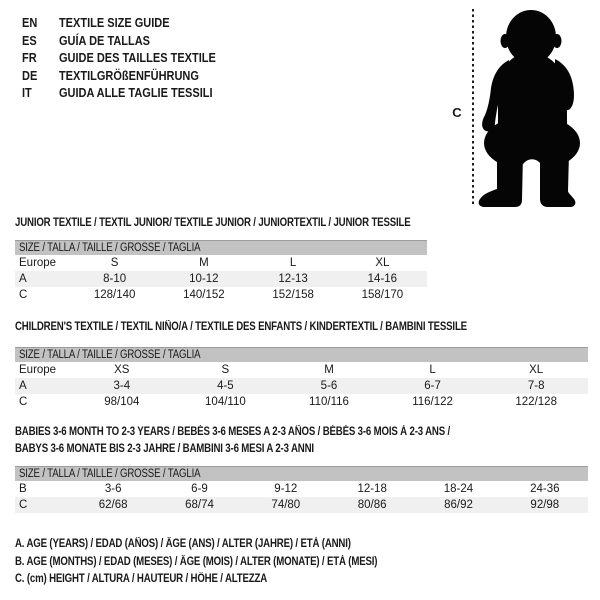 The width and height of the screenshot is (600, 600). I want to click on table-row-age: A 8-10 10-12 12-13 14-16, so click(221, 279).